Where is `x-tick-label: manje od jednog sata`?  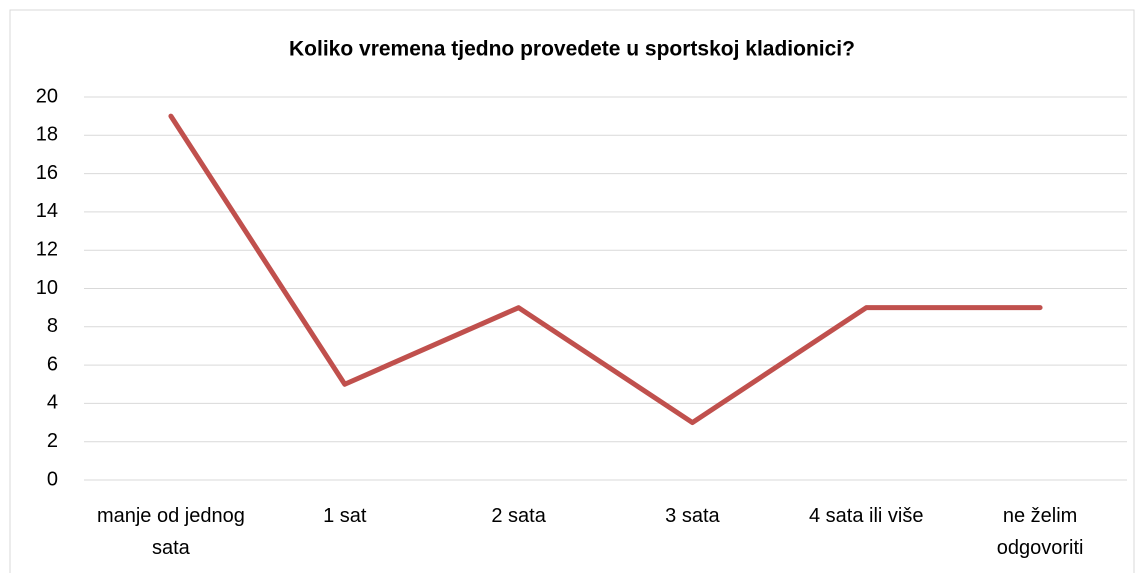
x-tick-label: manje od jednog sata is located at coordinates (170, 532).